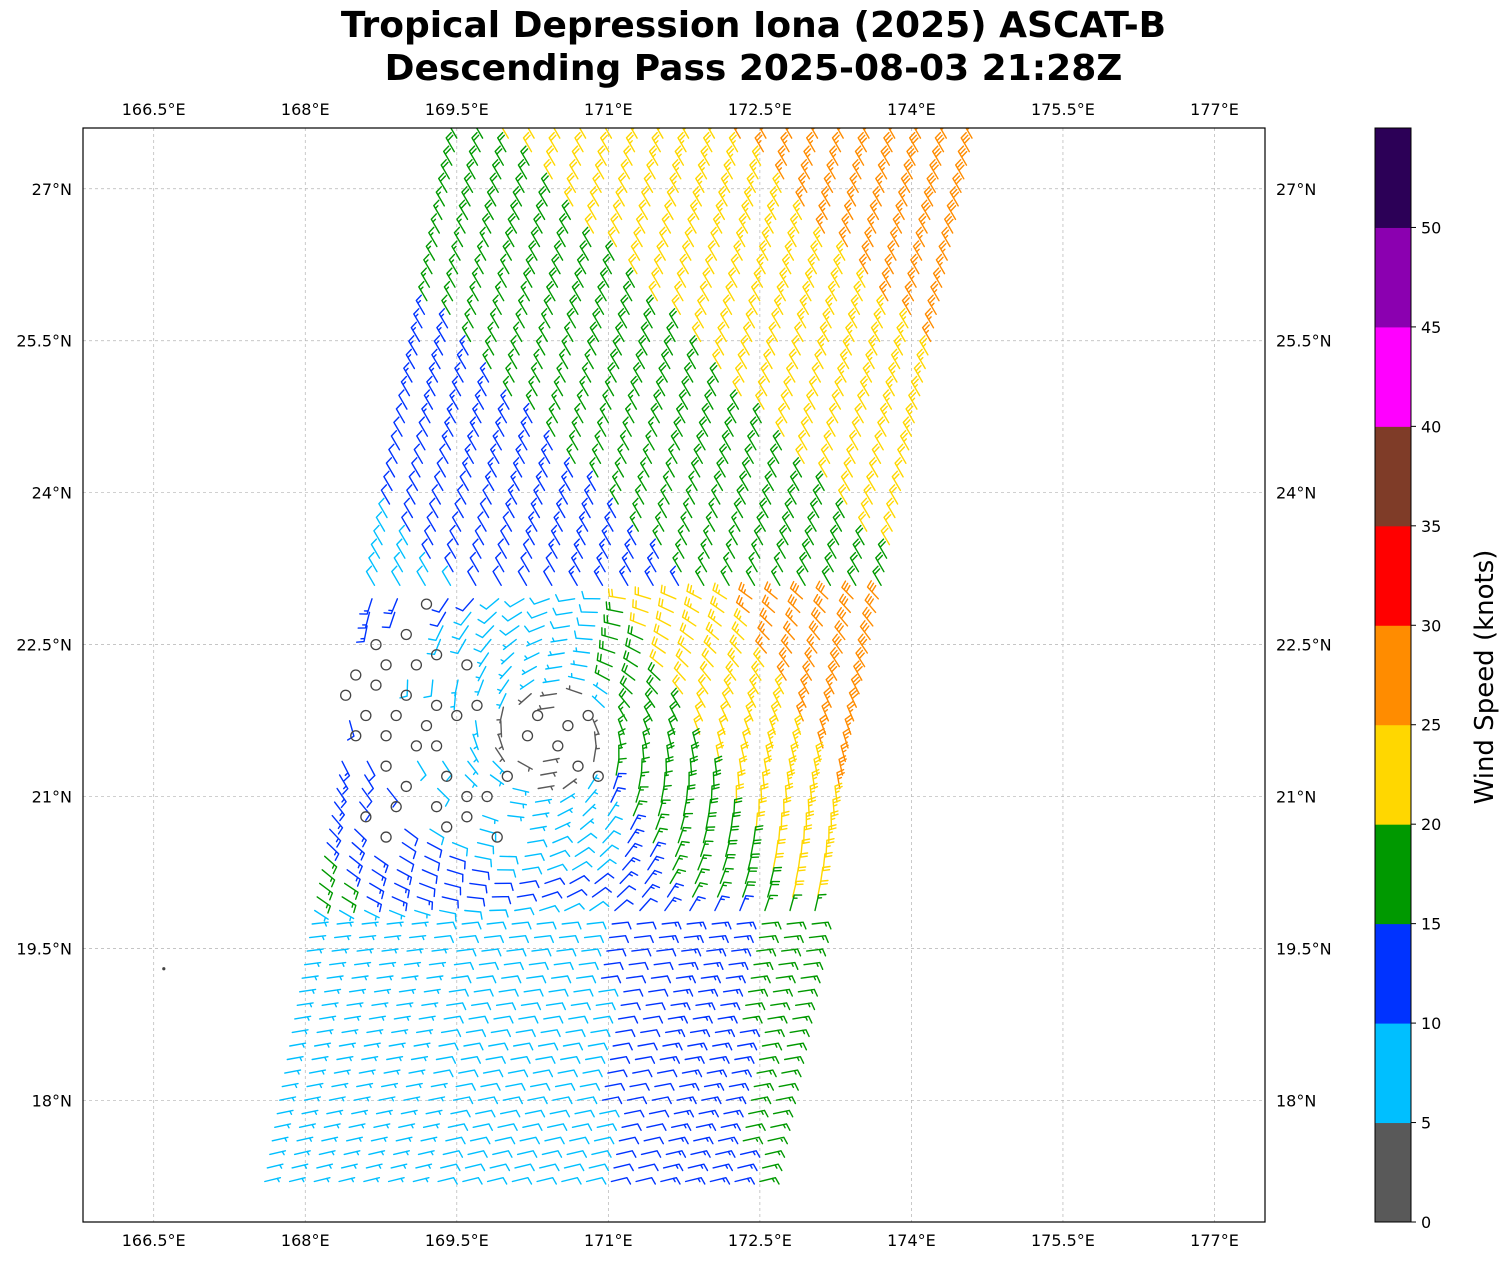 Image resolution: width=1511 pixels, height=1264 pixels. I want to click on lat-tick-label-right: 21°N, so click(1296, 797).